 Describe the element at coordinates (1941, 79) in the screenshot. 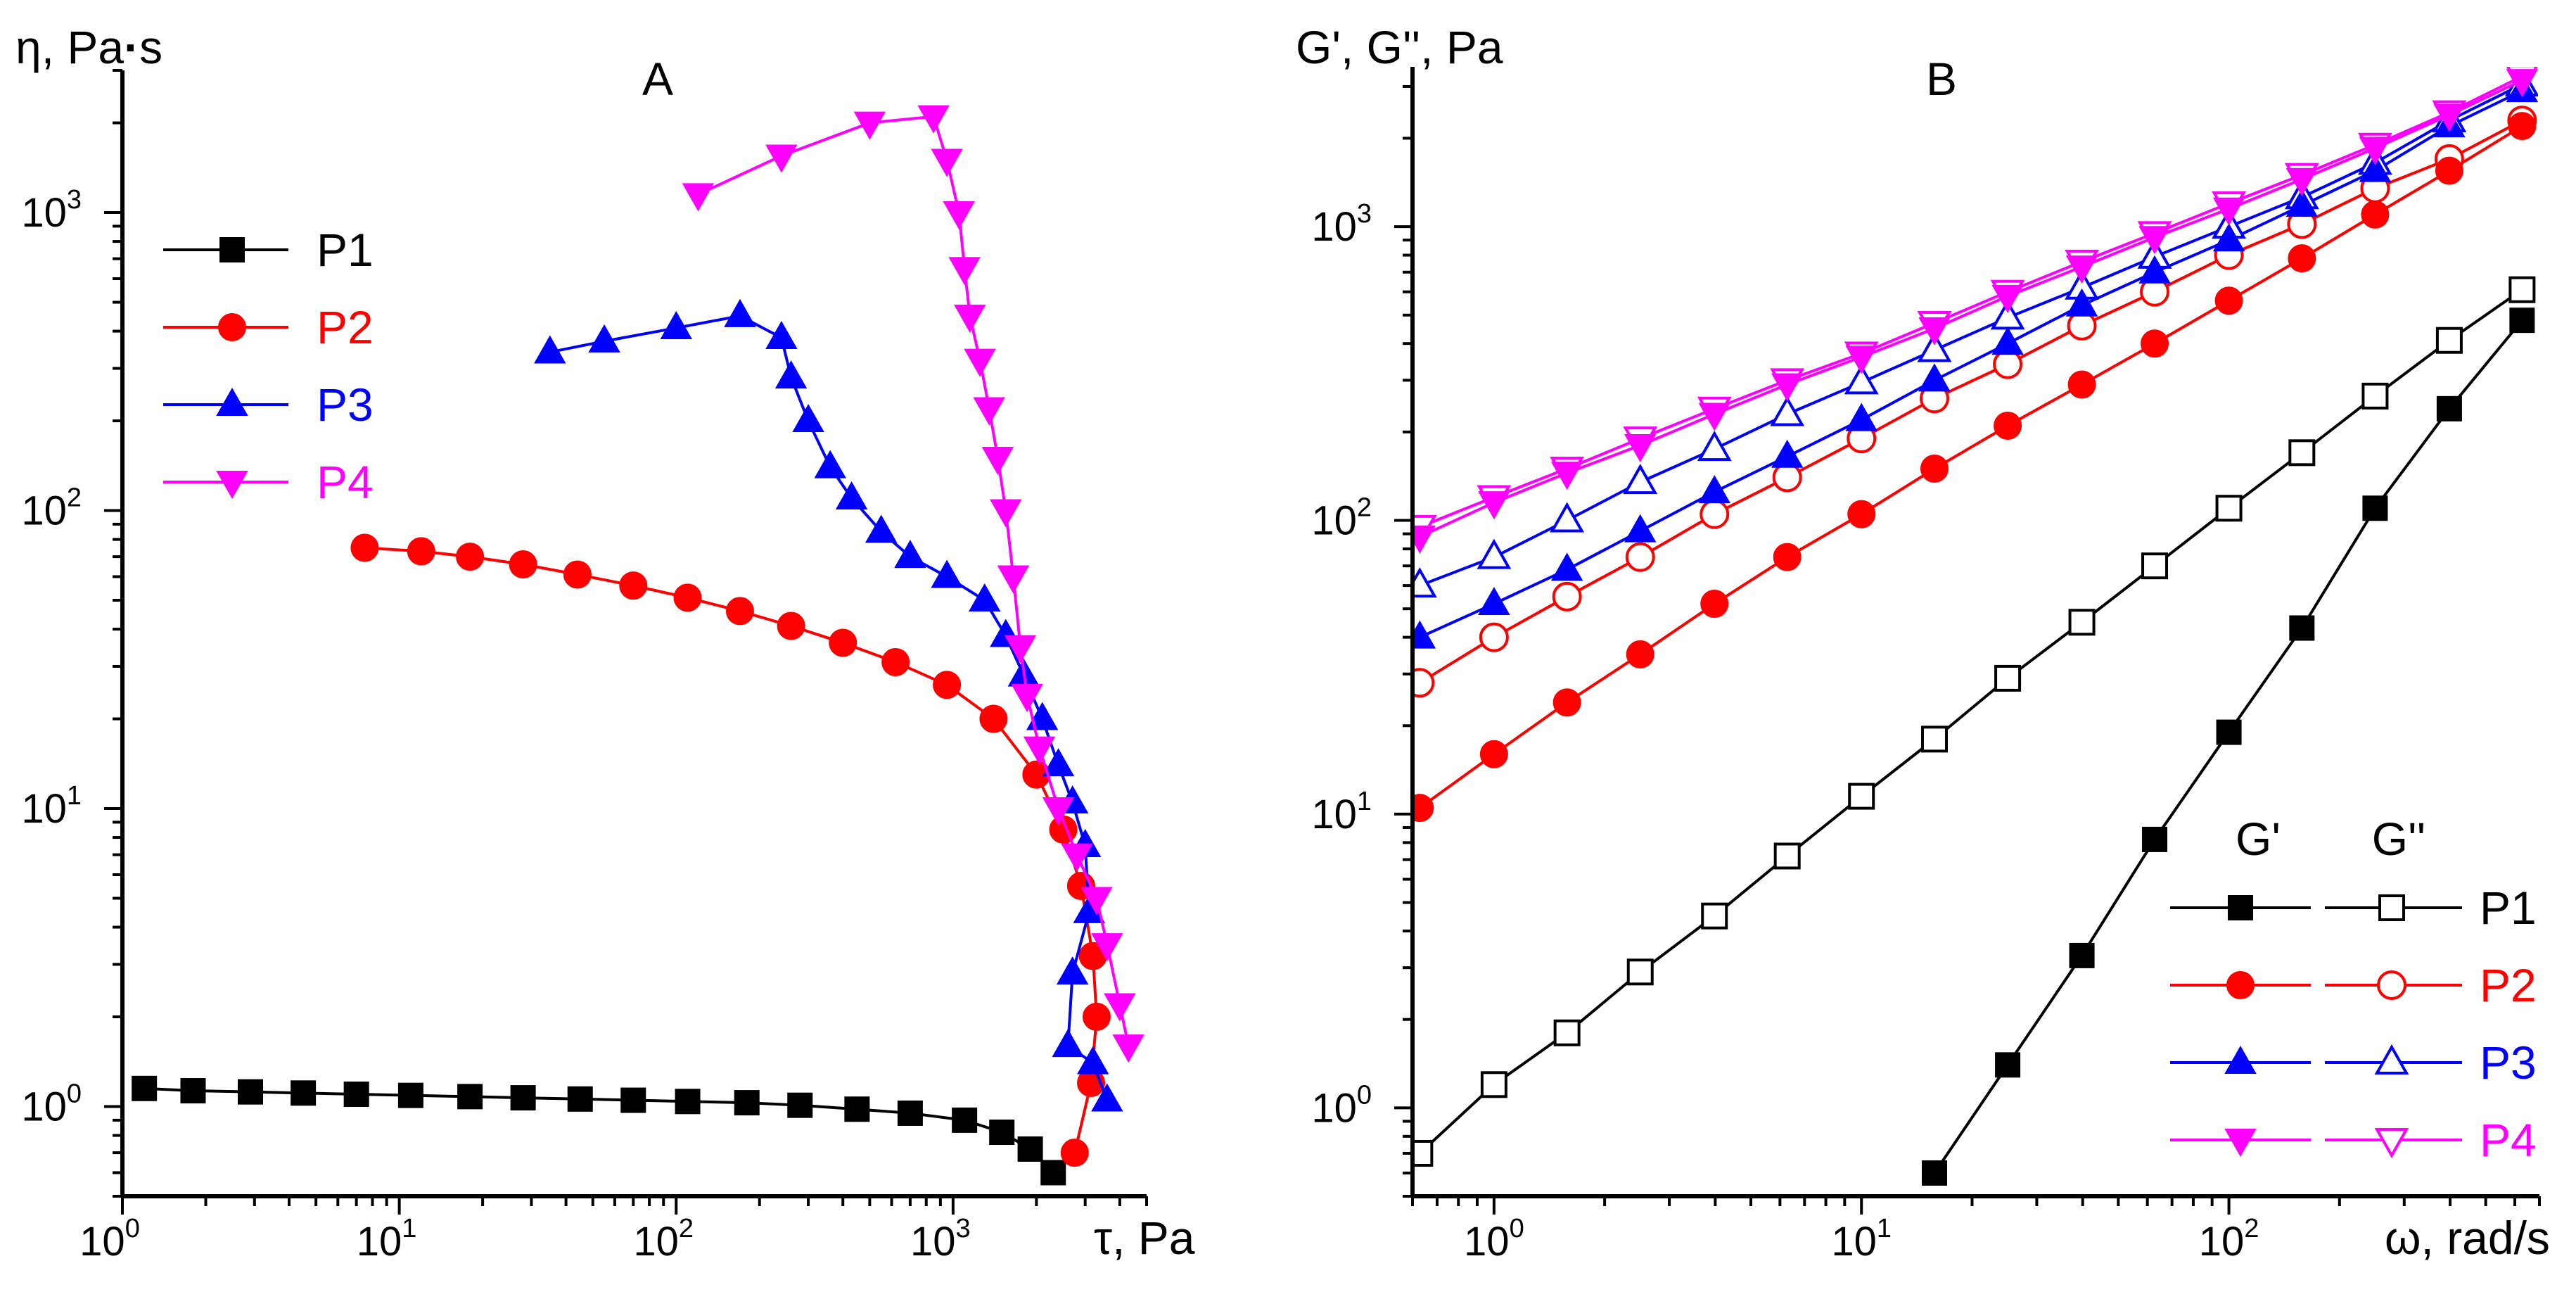

I see `panel-b-label: B` at that location.